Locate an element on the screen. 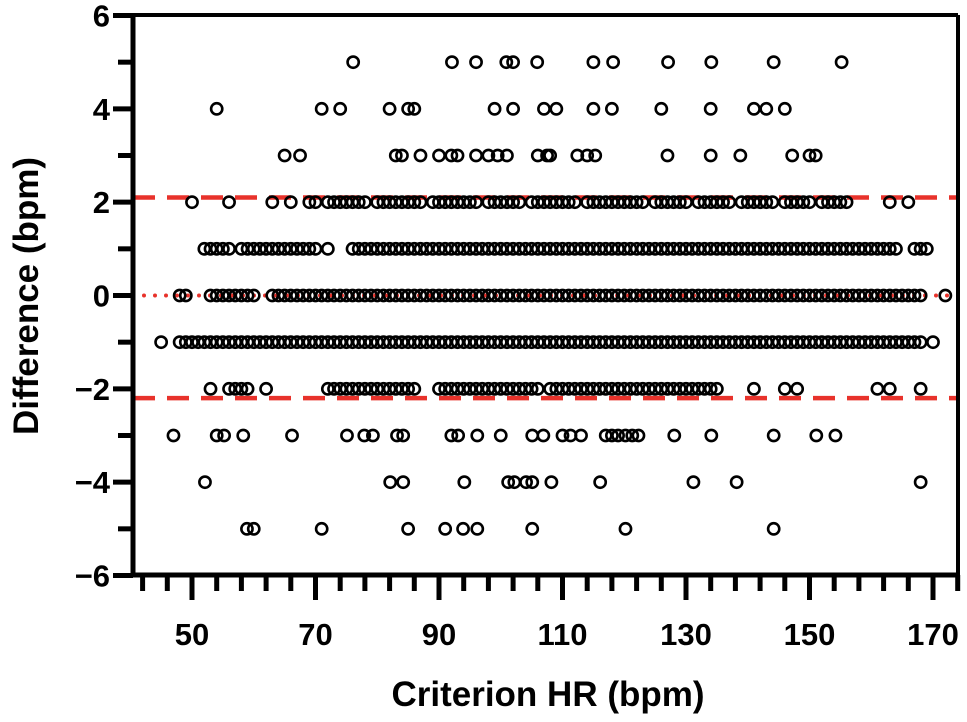 The image size is (967, 722). y-tick-label: 6 is located at coordinates (101, 17).